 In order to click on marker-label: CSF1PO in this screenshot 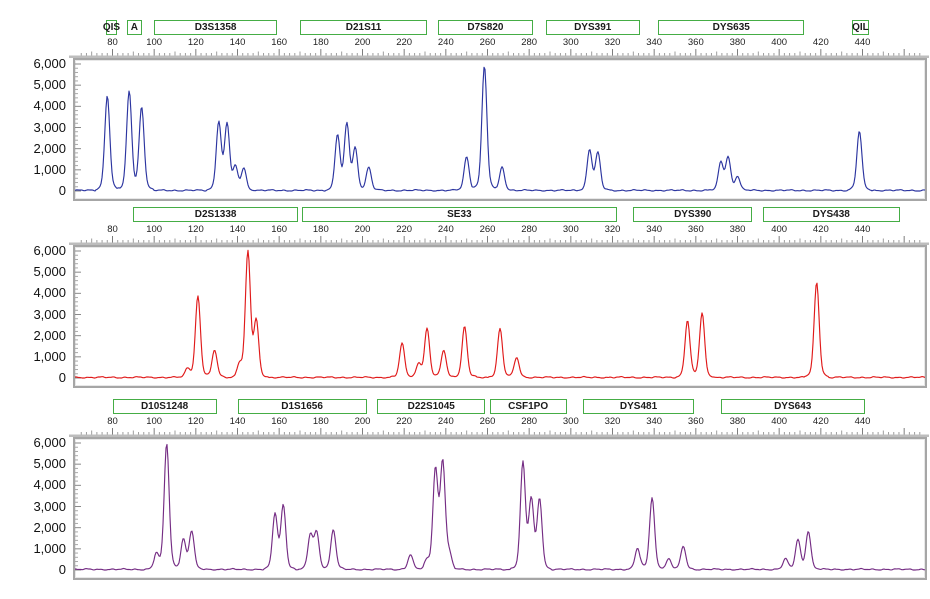, I will do `click(528, 406)`.